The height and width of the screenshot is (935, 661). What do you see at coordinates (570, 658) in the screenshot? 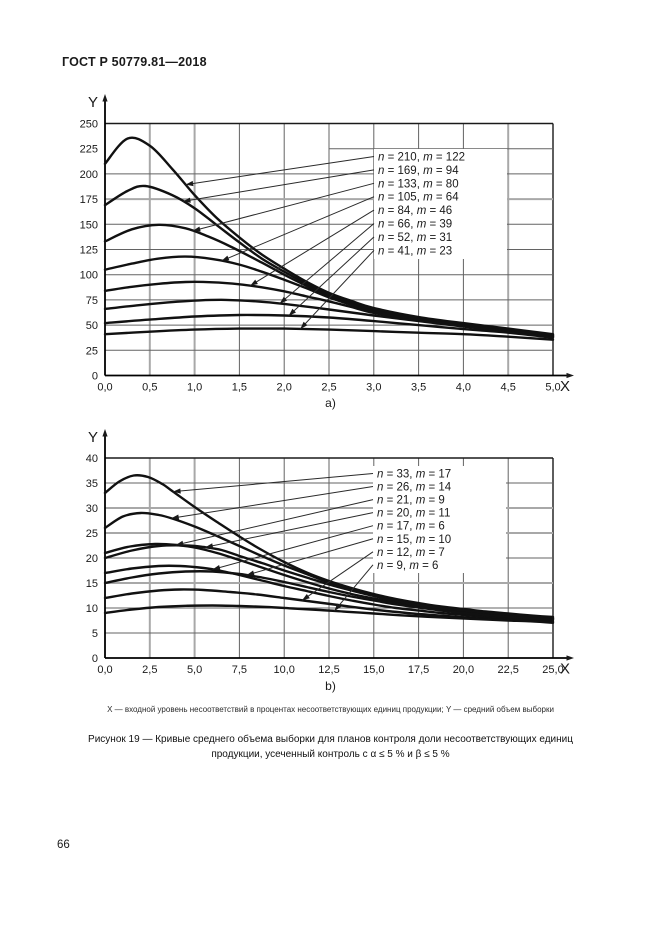
I see `x-axis-arrow-icon` at bounding box center [570, 658].